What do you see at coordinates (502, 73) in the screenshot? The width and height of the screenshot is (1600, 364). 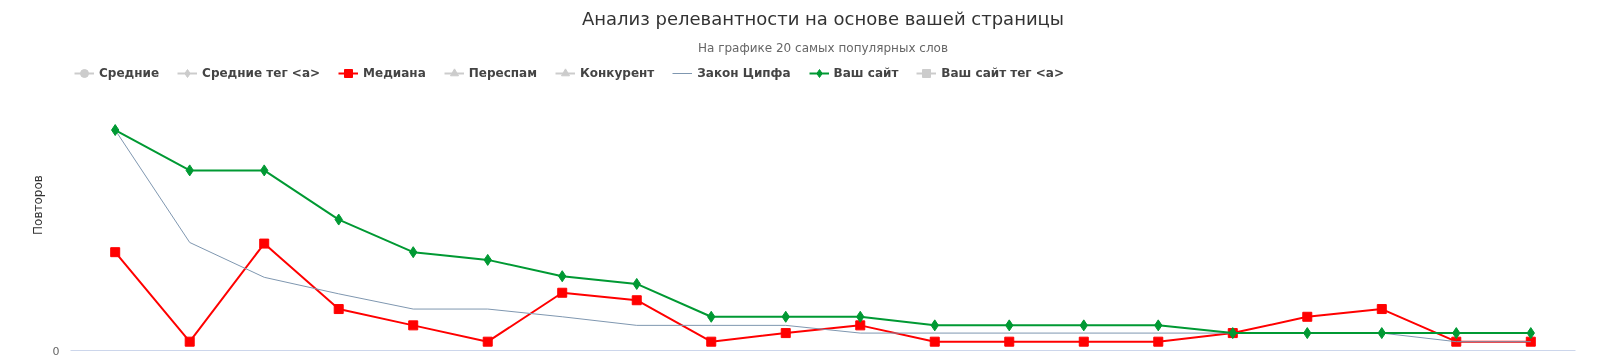 I see `legend-label: Переспам` at bounding box center [502, 73].